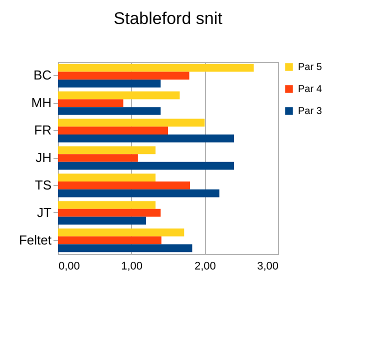  Describe the element at coordinates (43, 130) in the screenshot. I see `y-tick-label: FR` at that location.